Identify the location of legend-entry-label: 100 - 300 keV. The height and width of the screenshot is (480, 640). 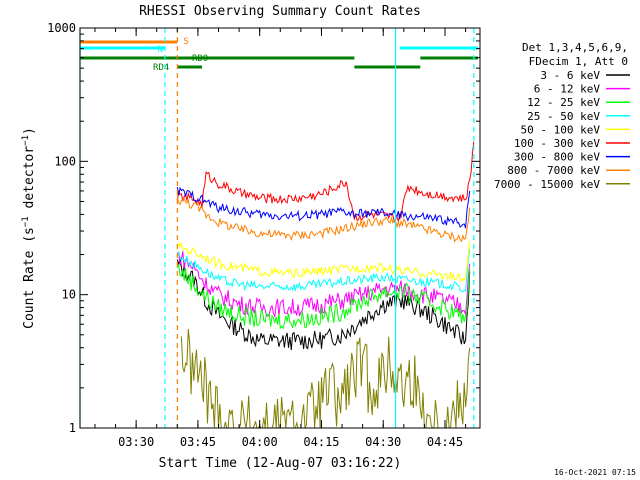
(557, 143).